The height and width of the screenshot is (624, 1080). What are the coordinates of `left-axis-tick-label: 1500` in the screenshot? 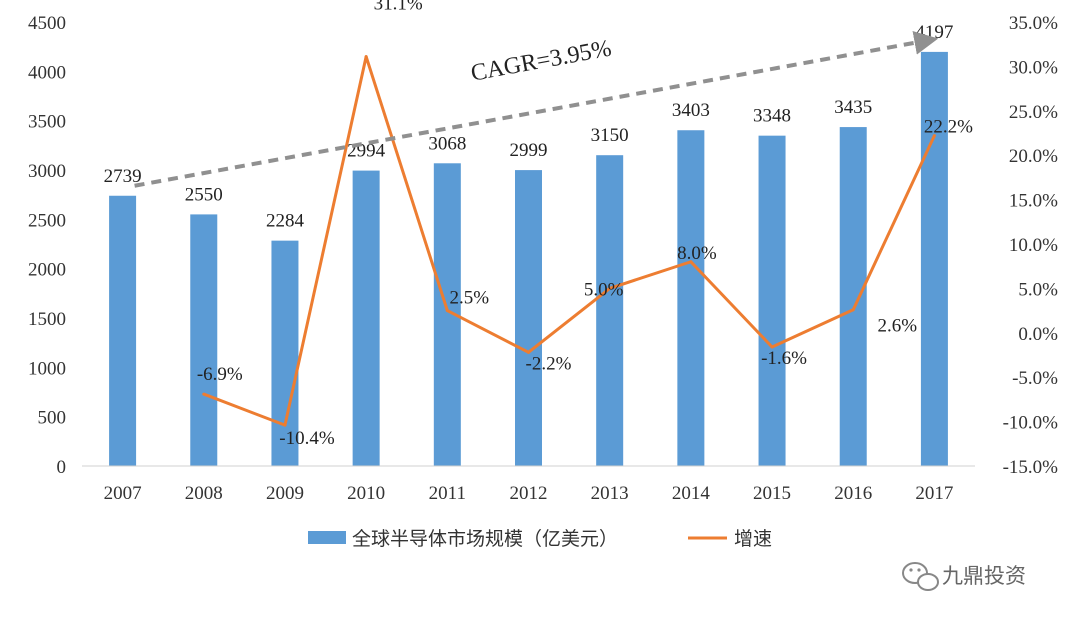 It's located at (47, 319).